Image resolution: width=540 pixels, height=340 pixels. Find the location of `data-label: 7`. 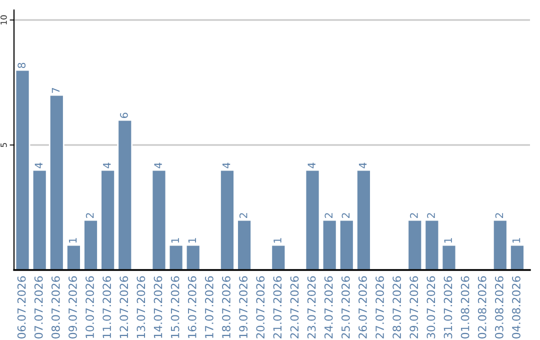

data-label: 7 is located at coordinates (56, 90).